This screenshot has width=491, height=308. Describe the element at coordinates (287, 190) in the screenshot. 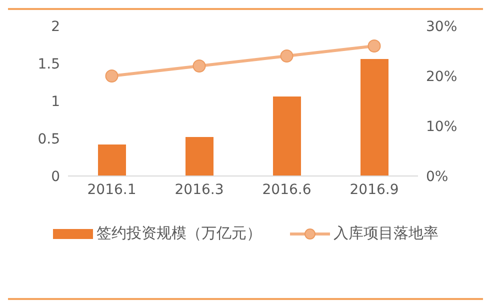

I see `x-tick-label: 2016.6` at that location.